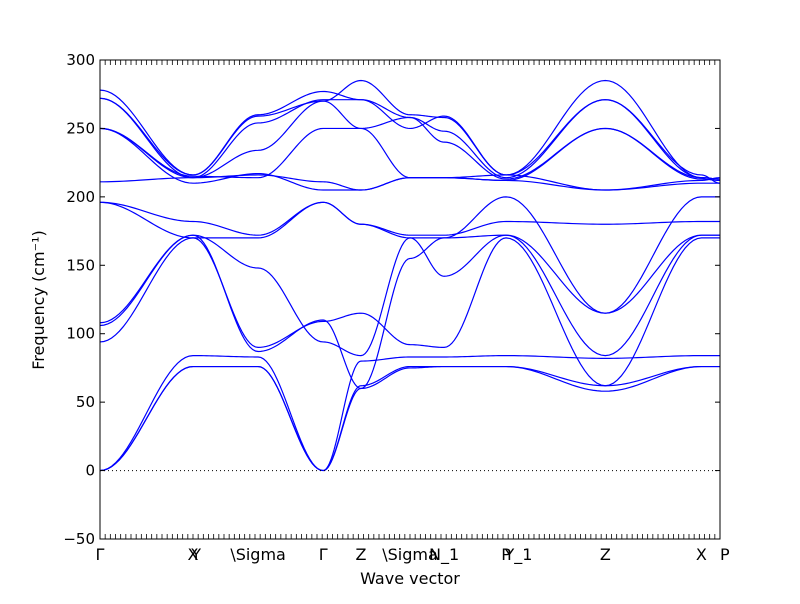 Image resolution: width=800 pixels, height=604 pixels. I want to click on x-tick-label-5: Z, so click(361, 554).